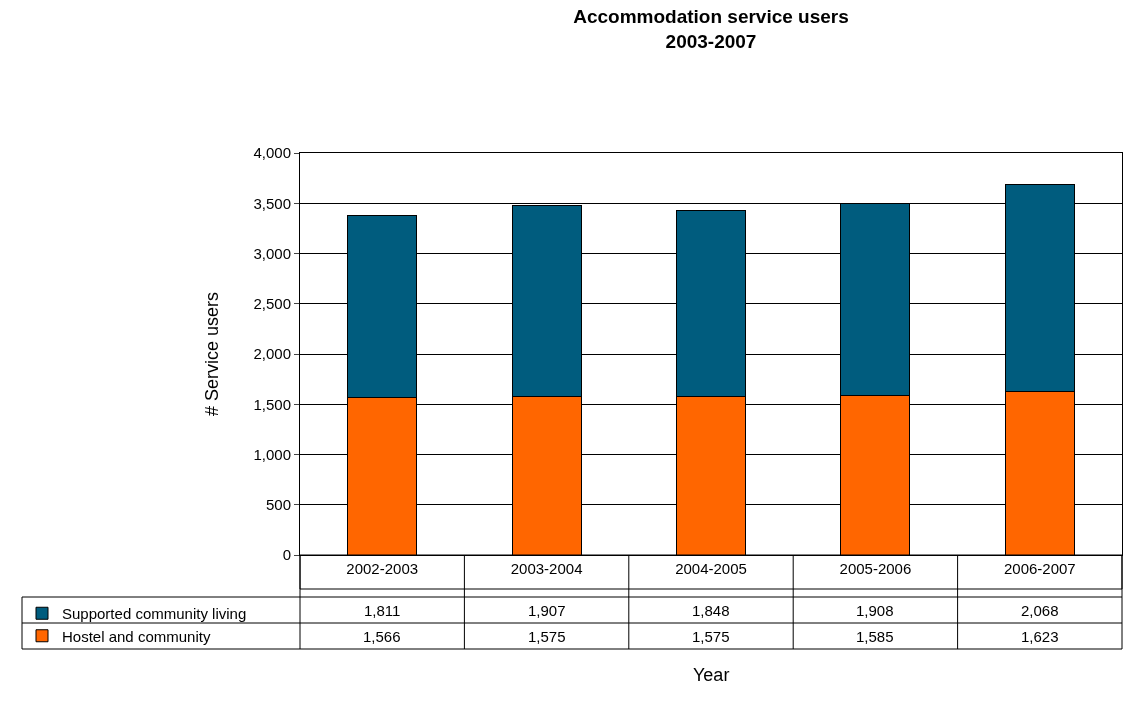 The width and height of the screenshot is (1129, 722). I want to click on data-label: 2,068, so click(1040, 610).